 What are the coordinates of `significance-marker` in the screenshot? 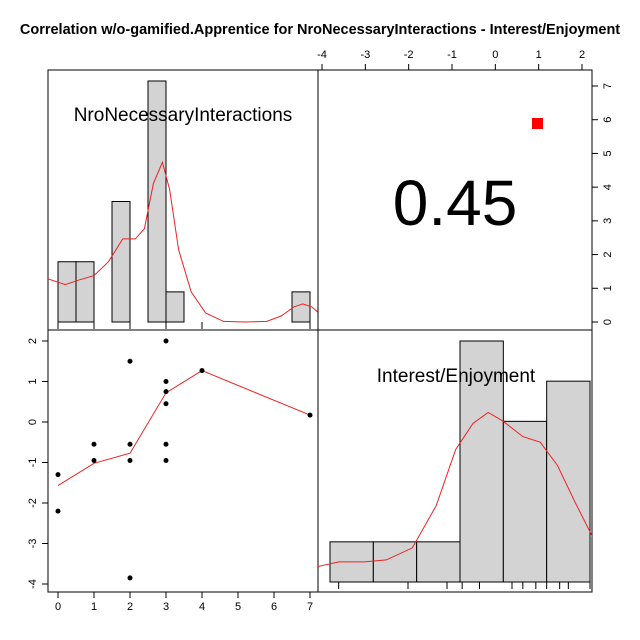 It's located at (537, 123).